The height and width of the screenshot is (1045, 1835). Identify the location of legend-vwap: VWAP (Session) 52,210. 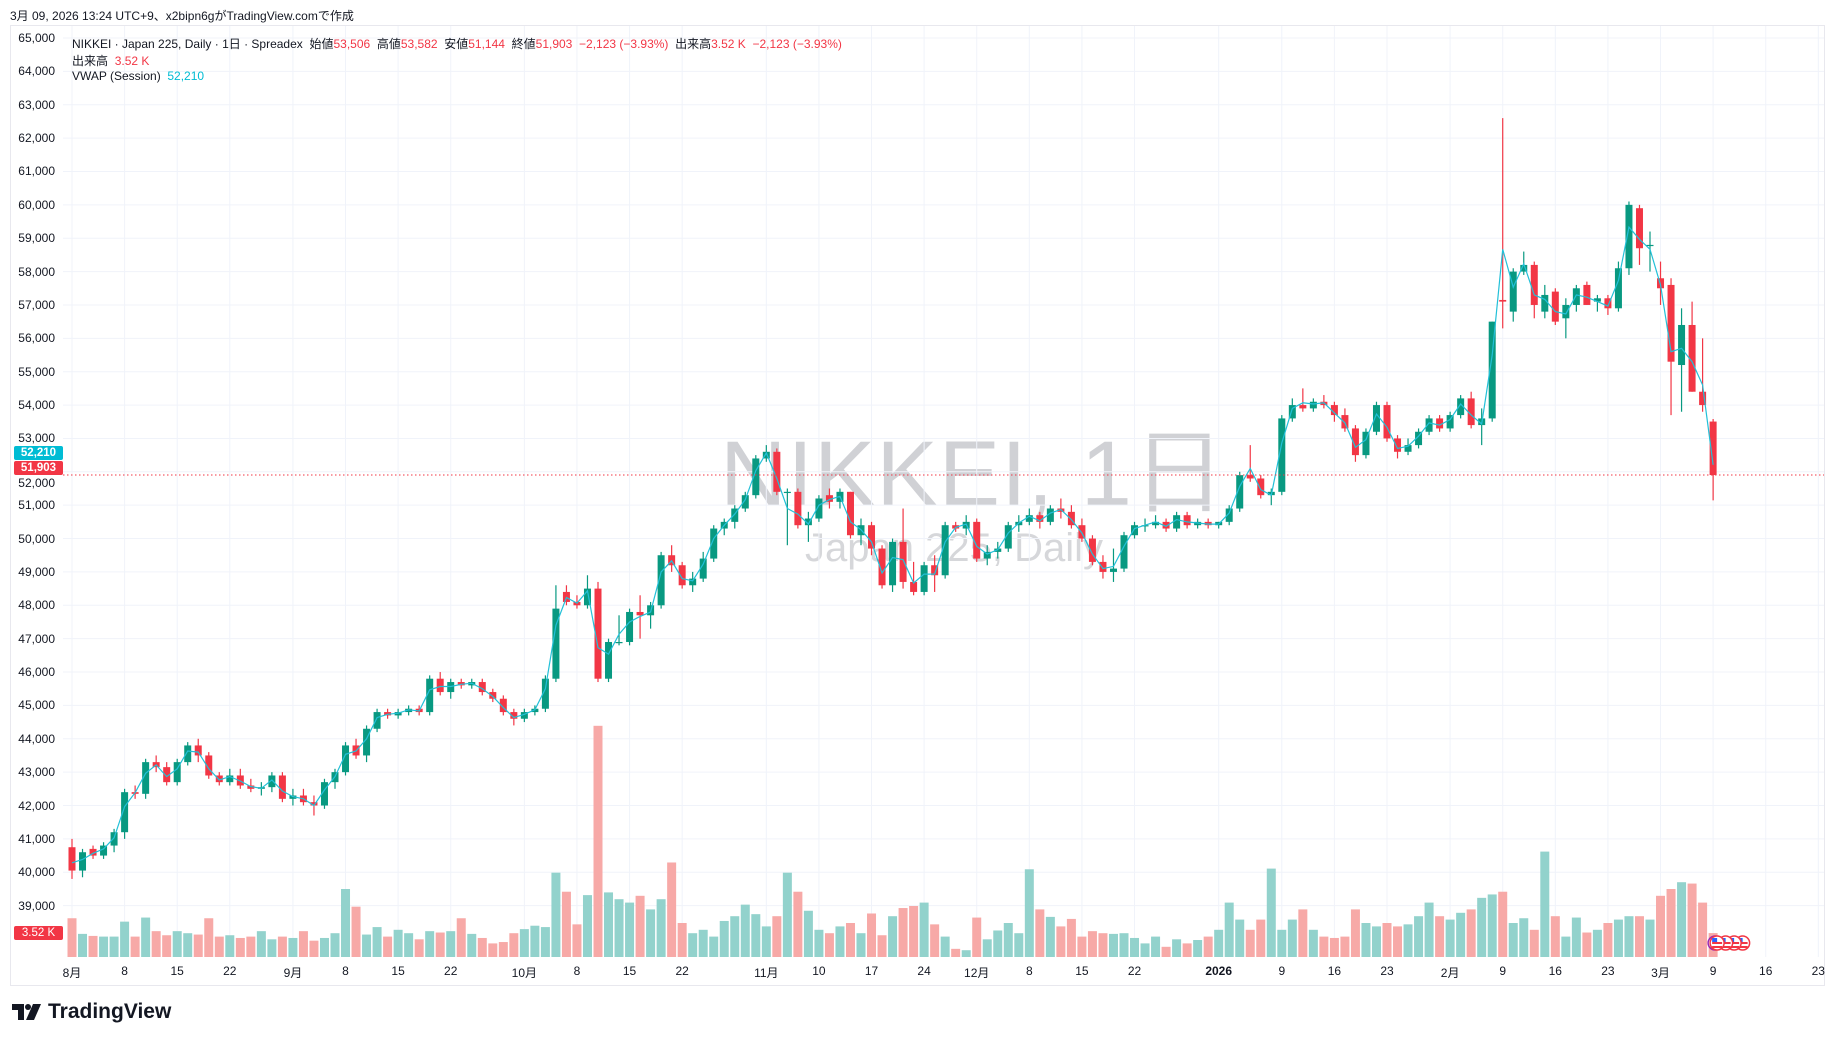
(138, 76).